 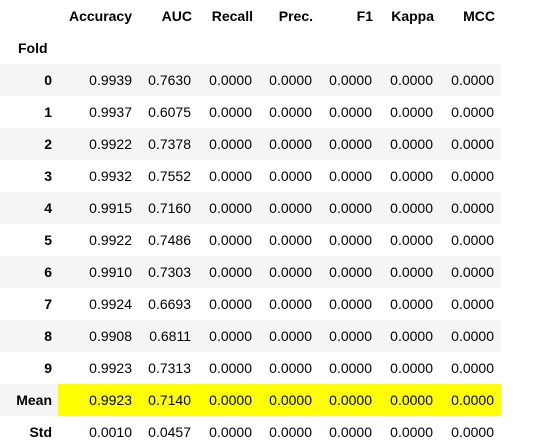 What do you see at coordinates (48, 304) in the screenshot?
I see `row-index: 7` at bounding box center [48, 304].